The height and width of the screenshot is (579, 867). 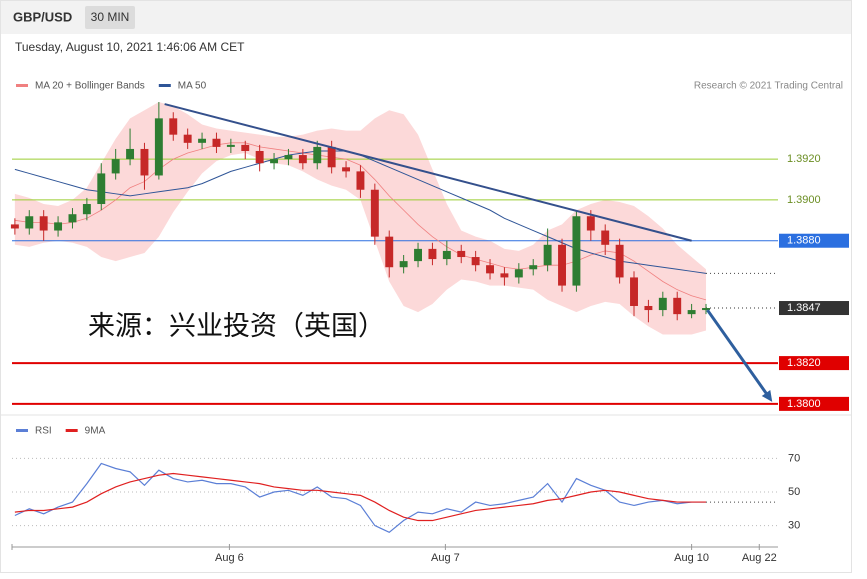 What do you see at coordinates (229, 558) in the screenshot?
I see `x-tick-label: Aug 6` at bounding box center [229, 558].